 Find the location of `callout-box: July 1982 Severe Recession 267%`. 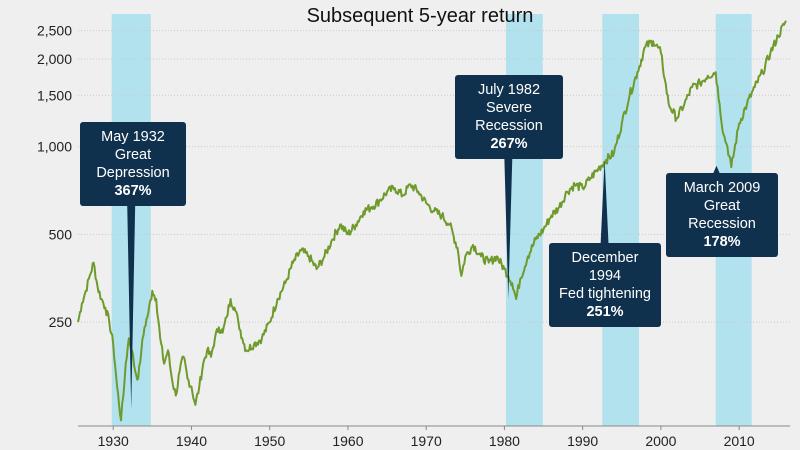

callout-box: July 1982 Severe Recession 267% is located at coordinates (509, 117).